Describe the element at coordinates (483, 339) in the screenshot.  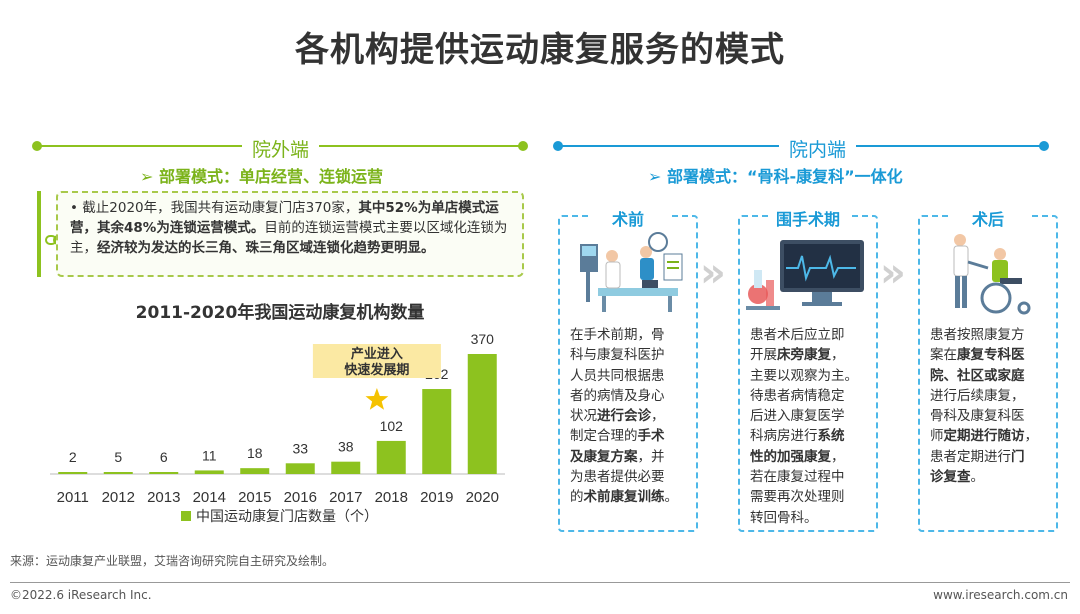
I see `data-label: 370` at that location.